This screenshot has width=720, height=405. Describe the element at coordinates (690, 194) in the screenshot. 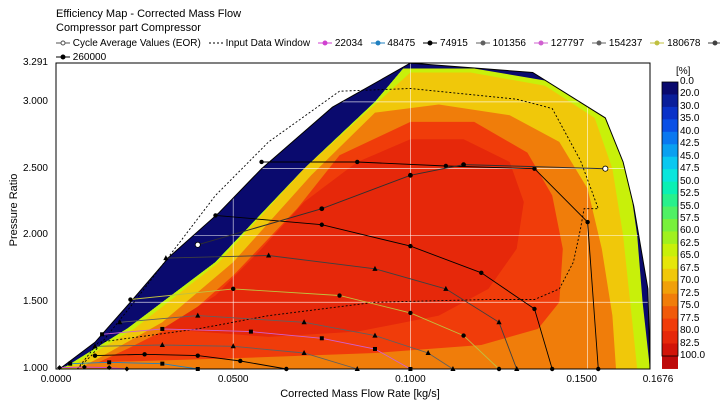

I see `colorbar-label: 52.5` at that location.